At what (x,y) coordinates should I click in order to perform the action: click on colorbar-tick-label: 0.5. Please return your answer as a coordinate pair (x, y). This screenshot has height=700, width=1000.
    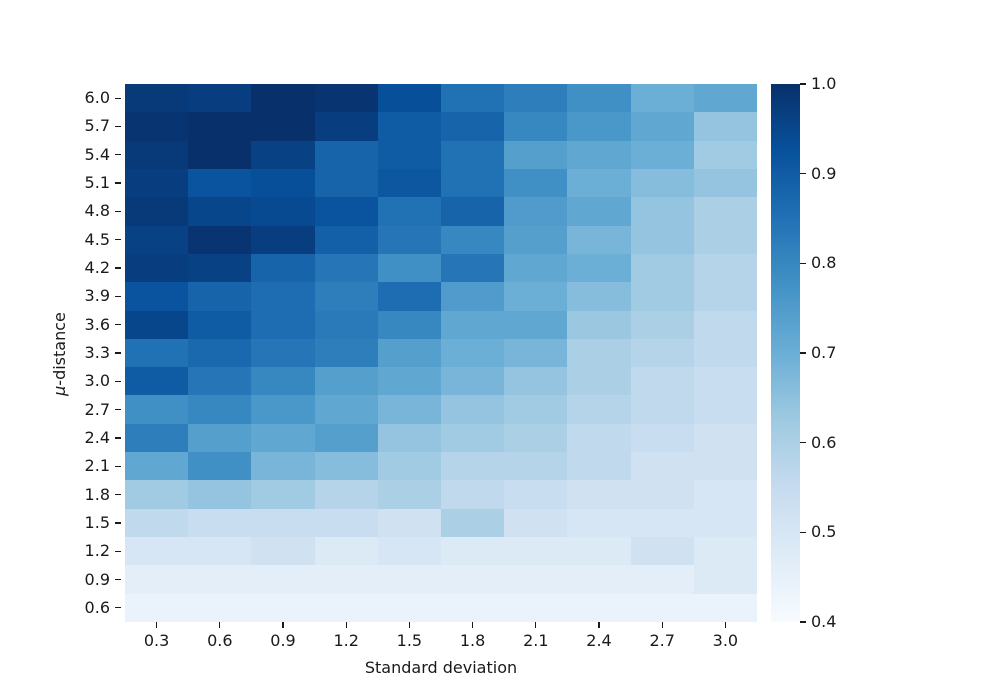
    Looking at the image, I should click on (824, 532).